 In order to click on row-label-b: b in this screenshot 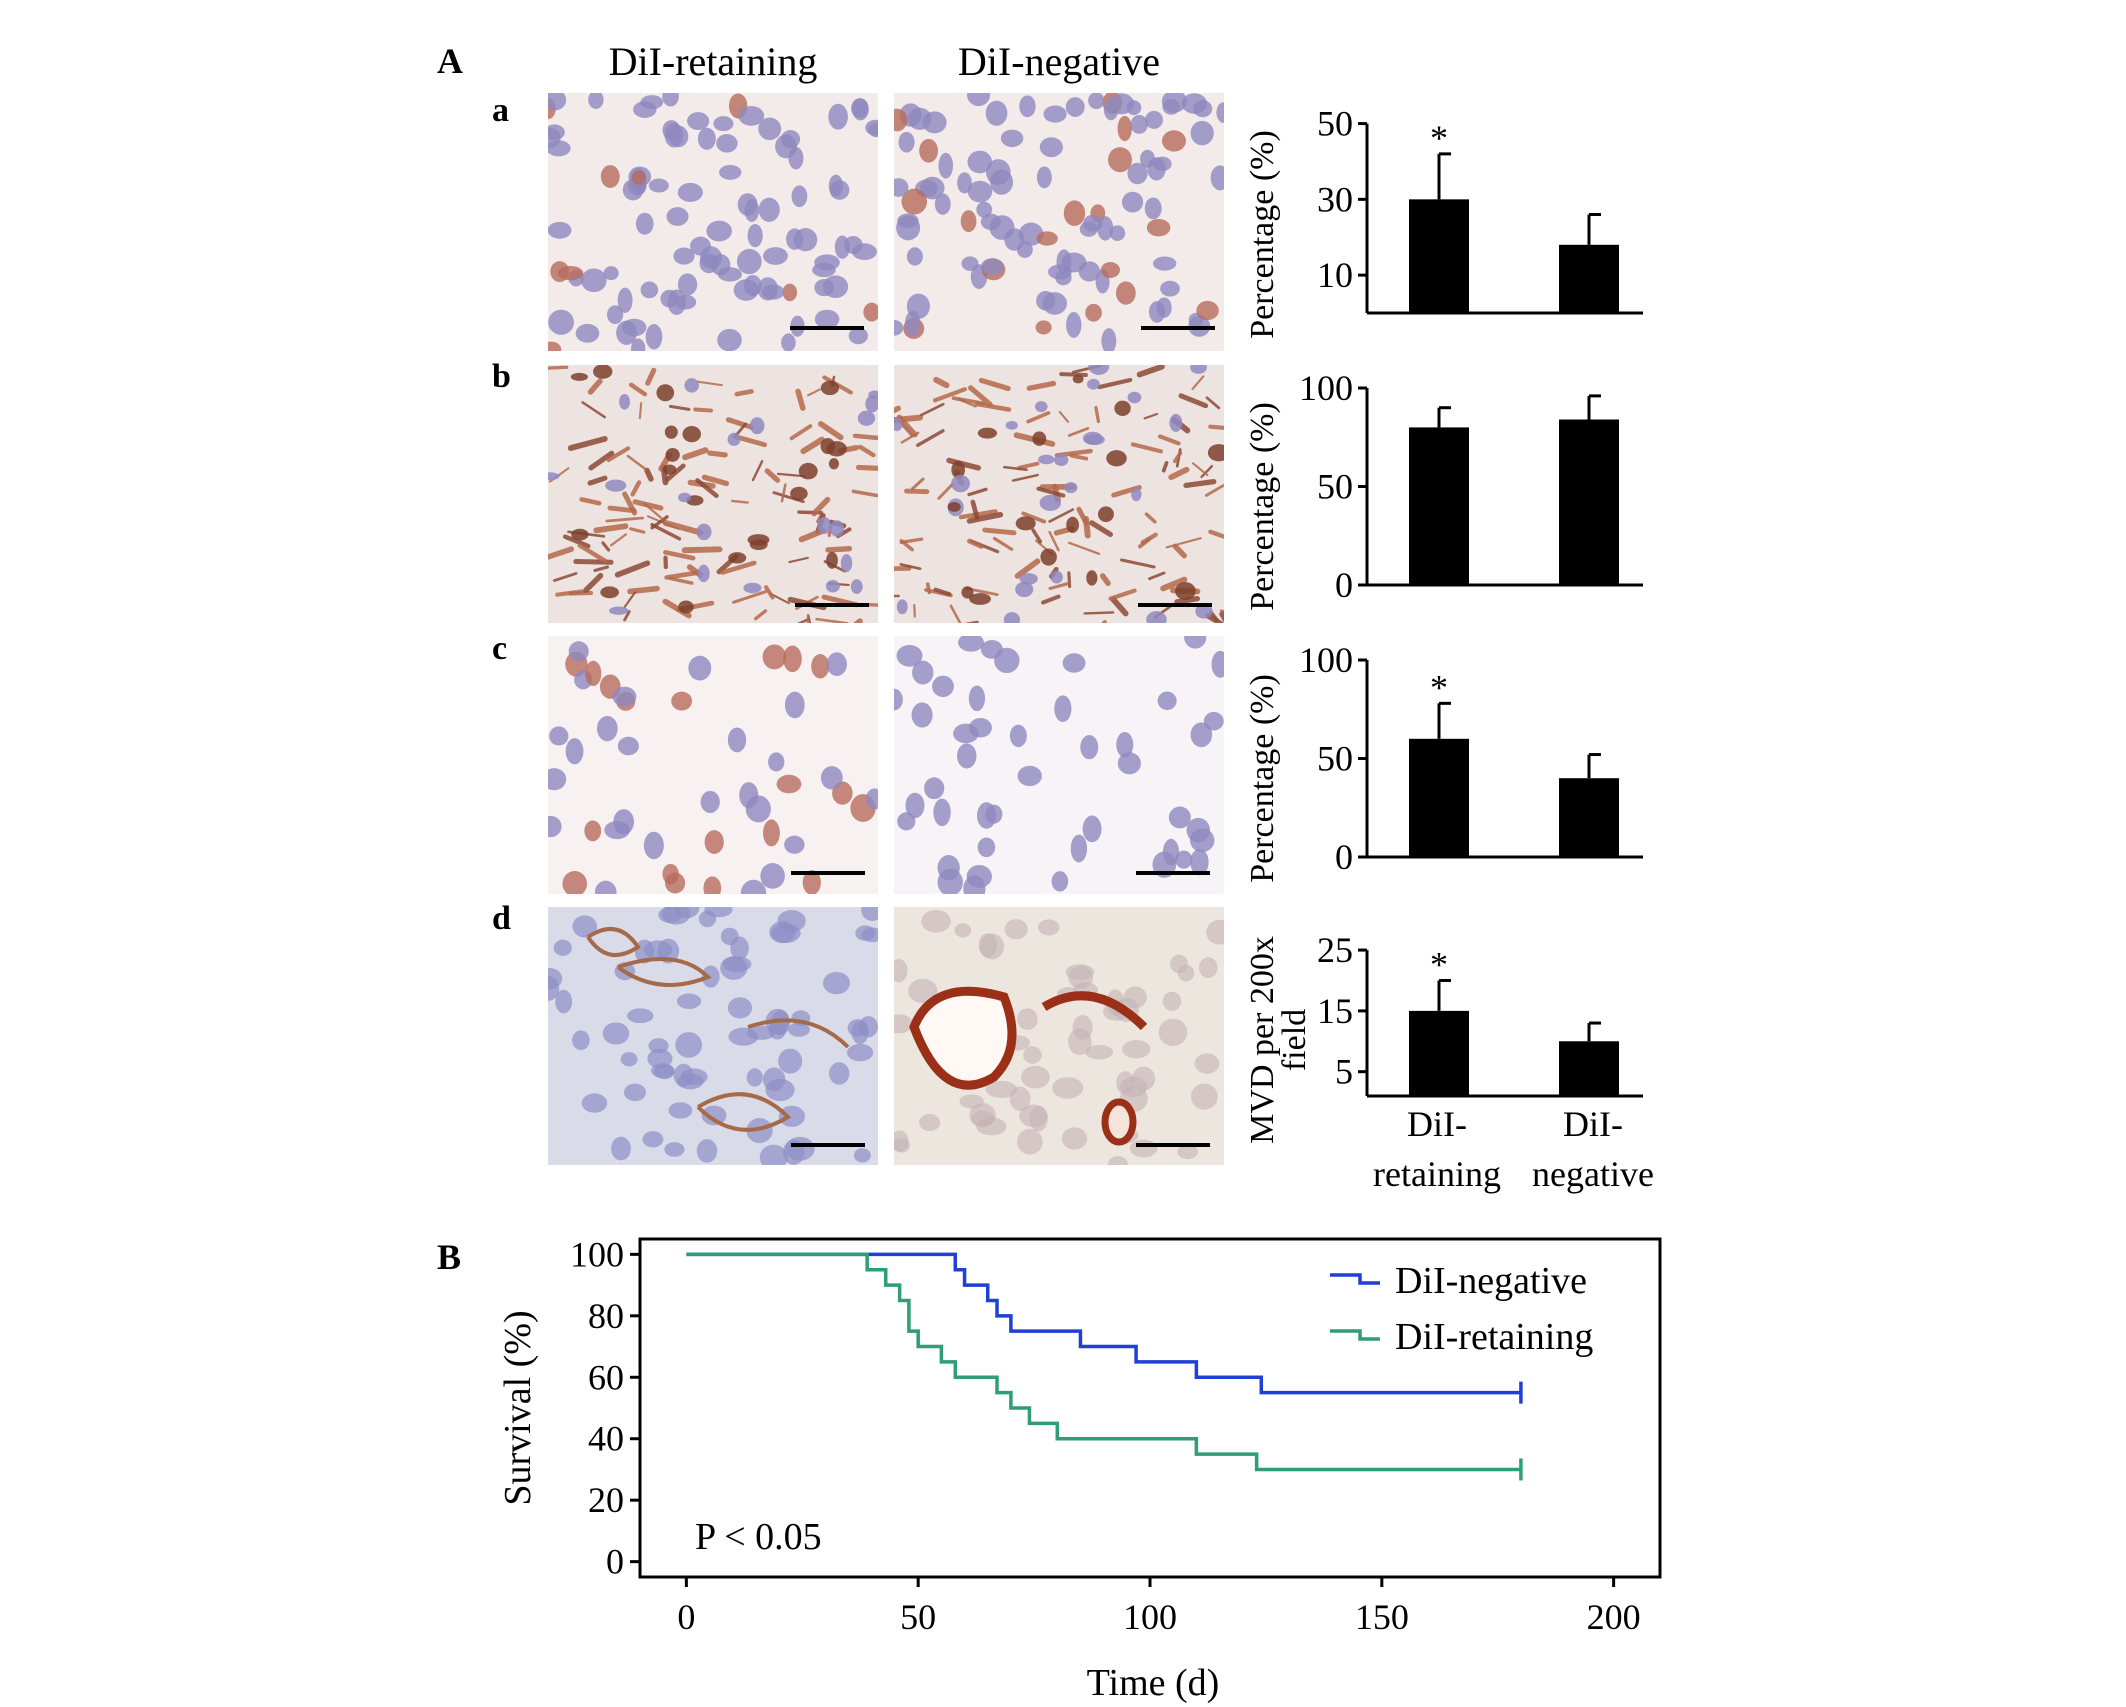, I will do `click(501, 376)`.